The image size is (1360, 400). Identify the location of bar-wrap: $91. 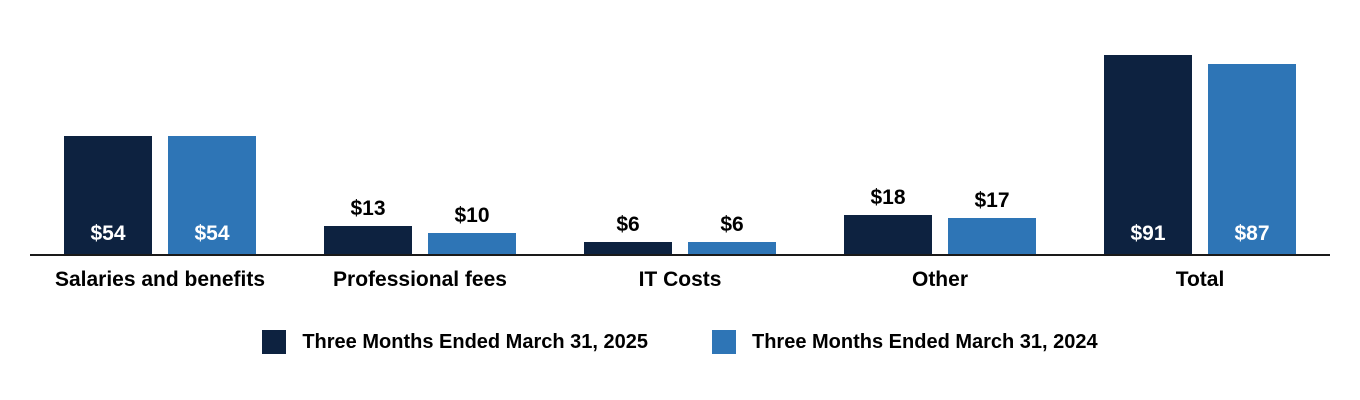
(1148, 155).